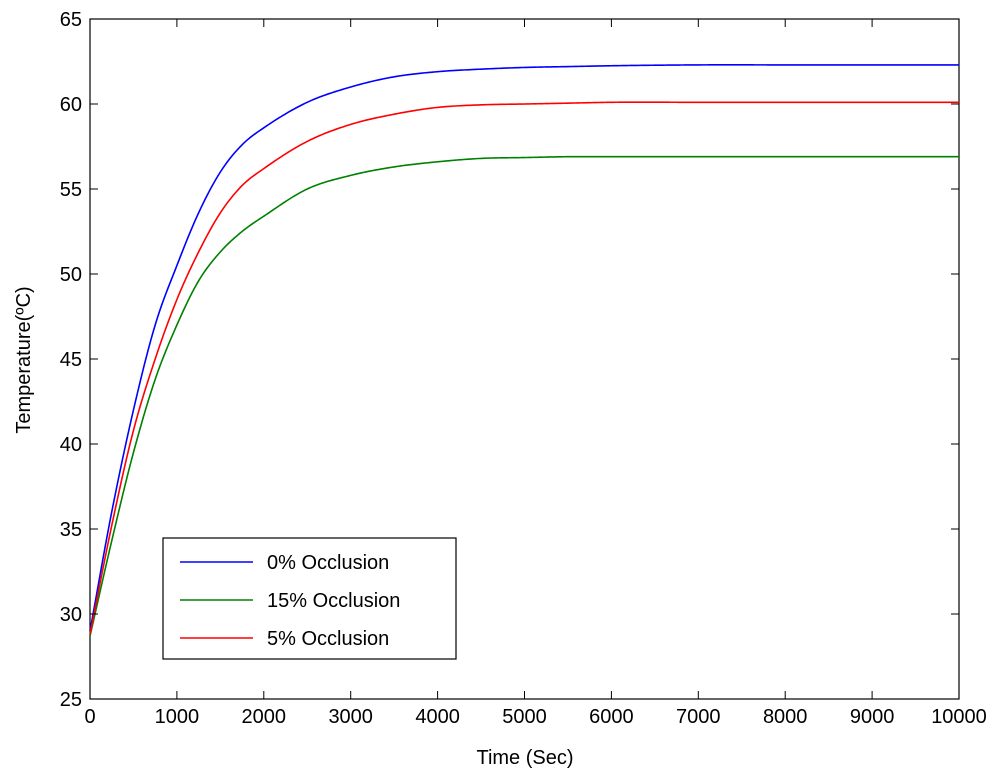  Describe the element at coordinates (785, 717) in the screenshot. I see `x-tick-label: 8000` at that location.